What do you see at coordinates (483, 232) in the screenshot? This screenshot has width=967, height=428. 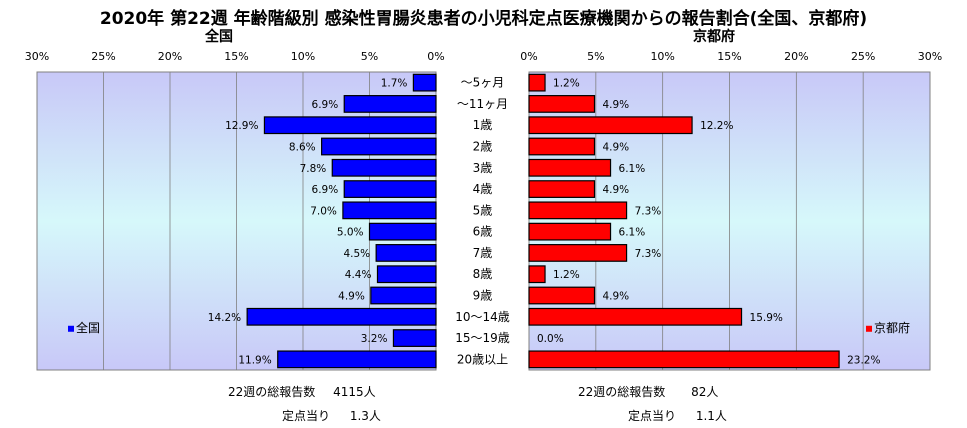 I see `category-label: 6歳` at bounding box center [483, 232].